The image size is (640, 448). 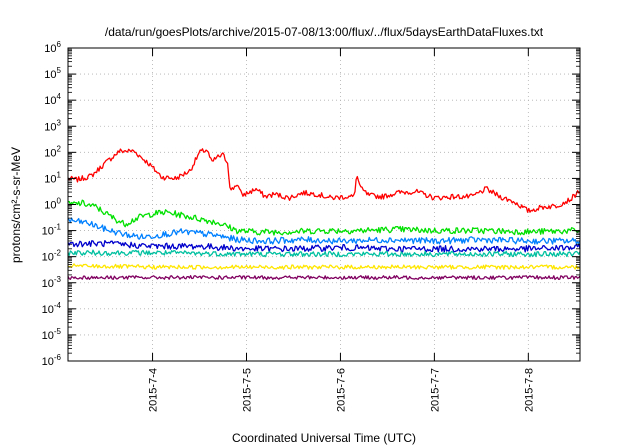 I want to click on y-tick-label: 10⁵, so click(x=52, y=73).